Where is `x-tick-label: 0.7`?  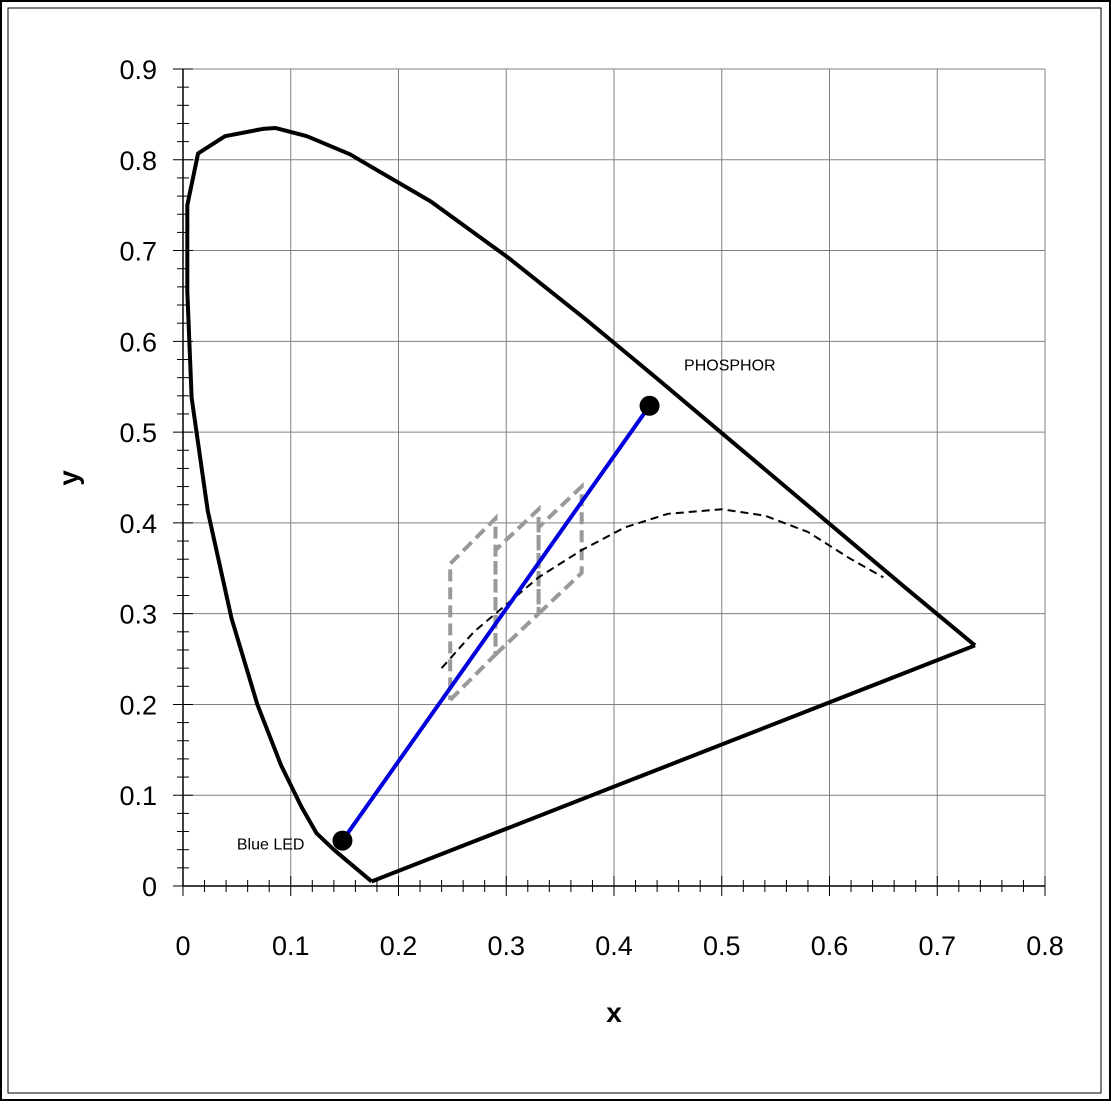
x-tick-label: 0.7 is located at coordinates (937, 946).